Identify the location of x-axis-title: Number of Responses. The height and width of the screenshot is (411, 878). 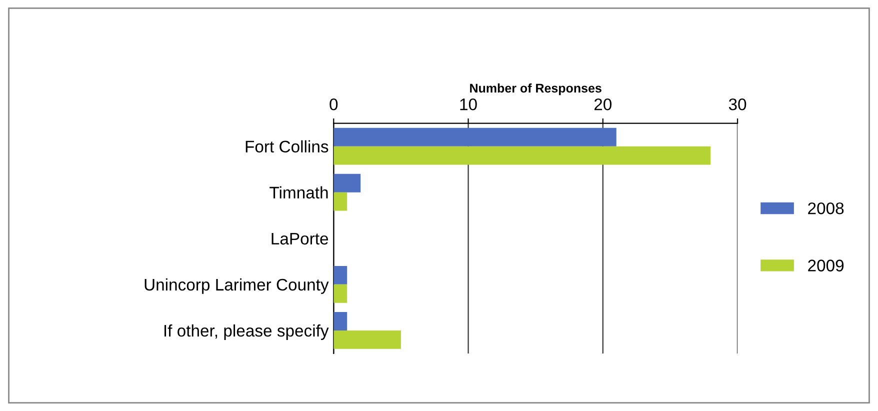
(536, 89).